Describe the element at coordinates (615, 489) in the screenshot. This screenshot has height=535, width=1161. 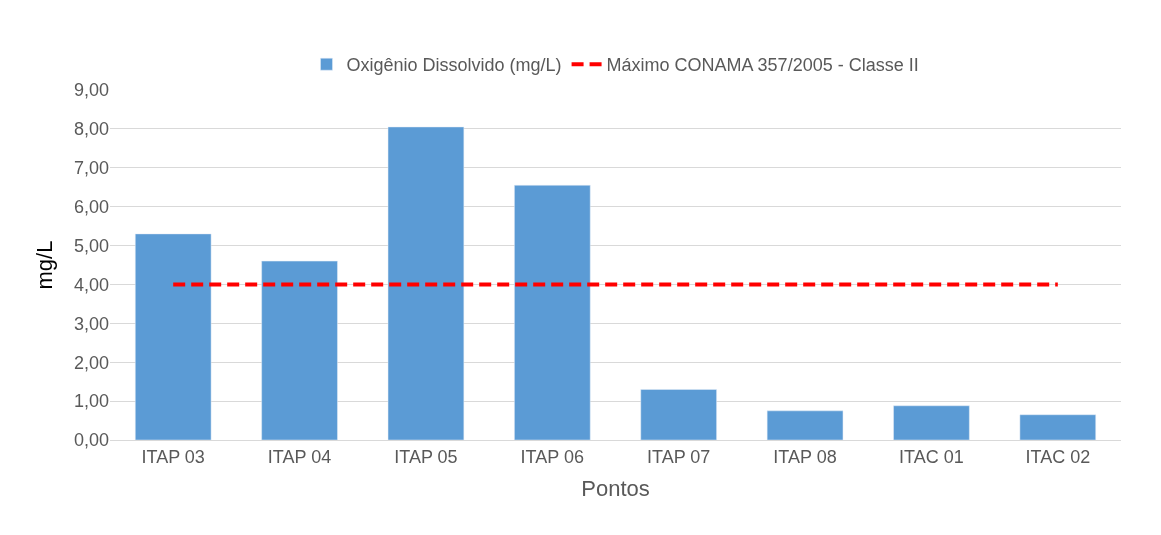
I see `x-axis-title: Pontos` at that location.